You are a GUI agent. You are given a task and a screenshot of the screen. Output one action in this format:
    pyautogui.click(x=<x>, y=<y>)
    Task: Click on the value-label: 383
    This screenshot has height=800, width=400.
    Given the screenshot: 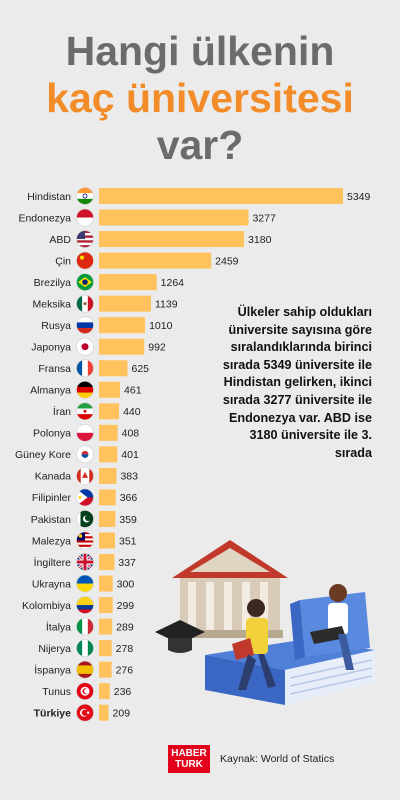 What is the action you would take?
    pyautogui.click(x=129, y=477)
    